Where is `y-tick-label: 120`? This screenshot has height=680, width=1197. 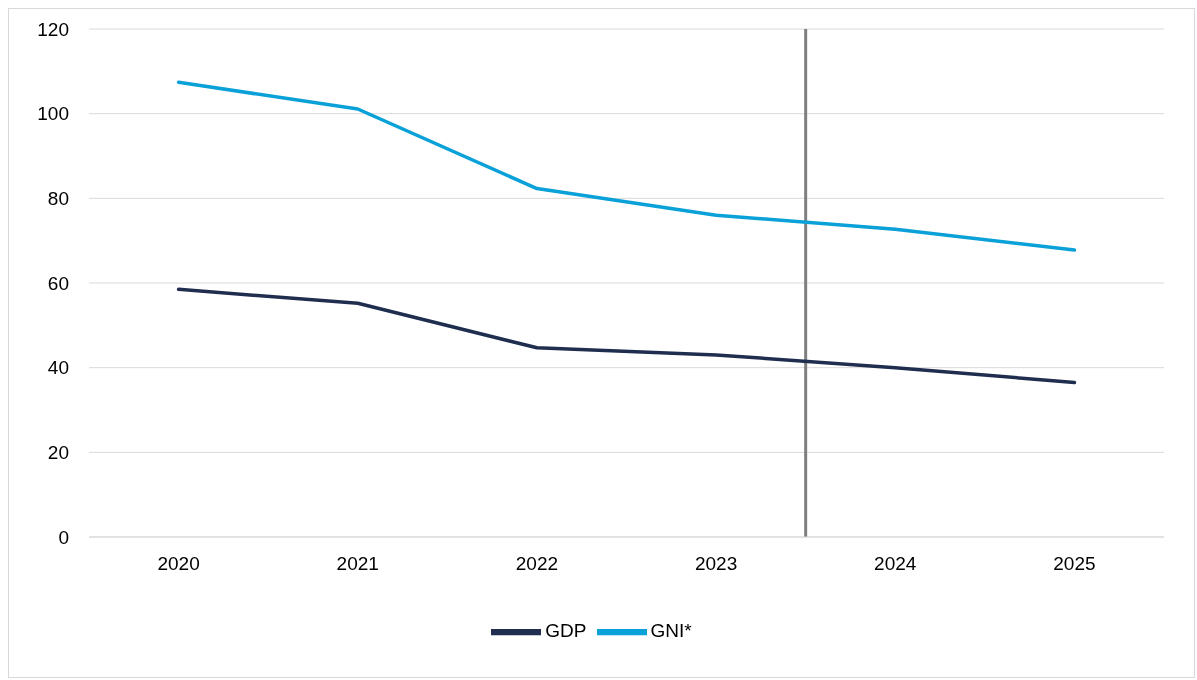 y-tick-label: 120 is located at coordinates (53, 29).